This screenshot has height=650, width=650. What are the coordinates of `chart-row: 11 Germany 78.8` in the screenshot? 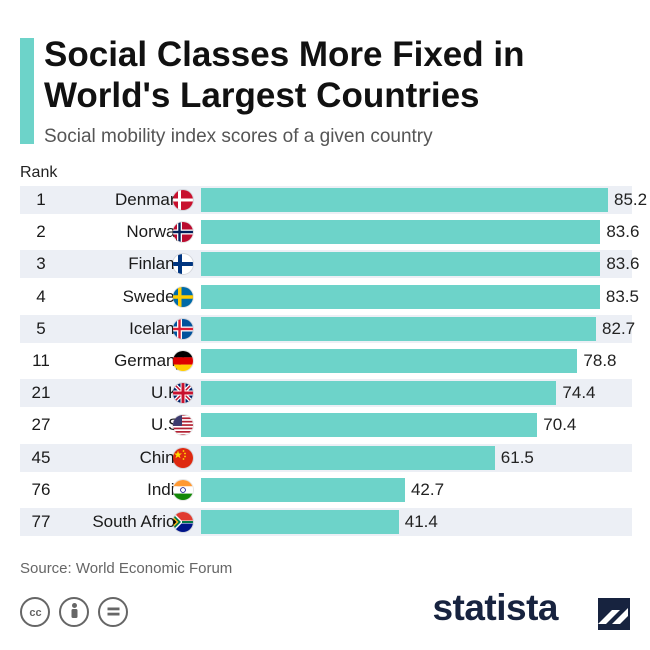 It's located at (326, 361).